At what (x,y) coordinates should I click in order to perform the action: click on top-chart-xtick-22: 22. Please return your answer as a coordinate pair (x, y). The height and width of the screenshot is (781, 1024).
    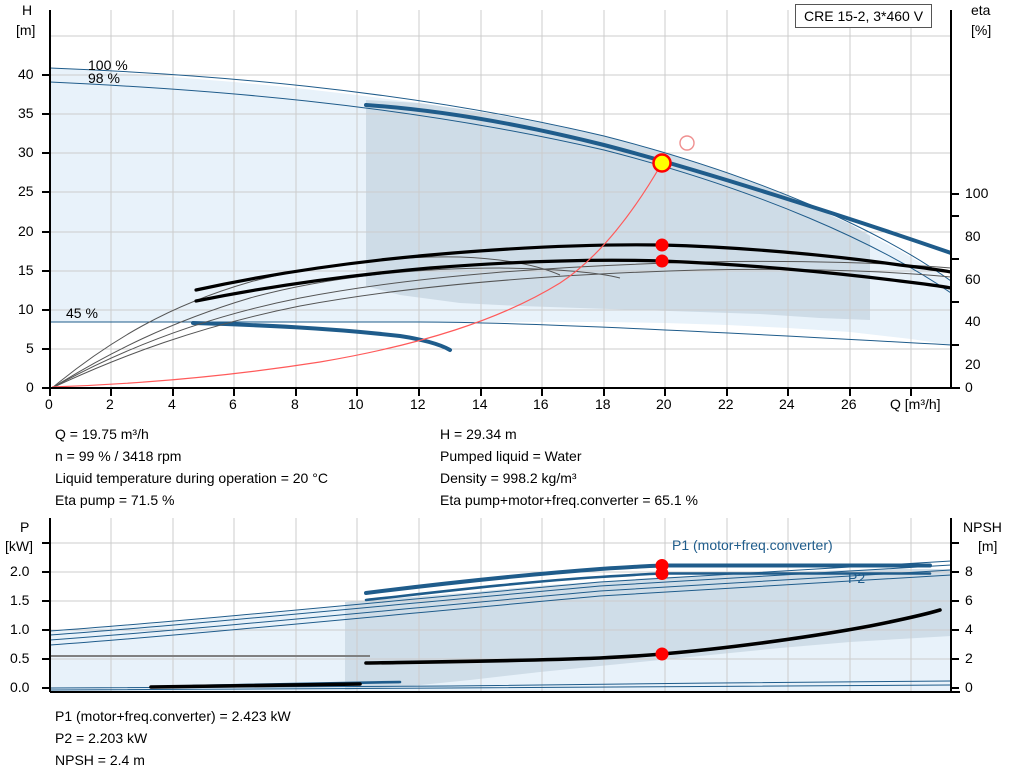
    Looking at the image, I should click on (726, 404).